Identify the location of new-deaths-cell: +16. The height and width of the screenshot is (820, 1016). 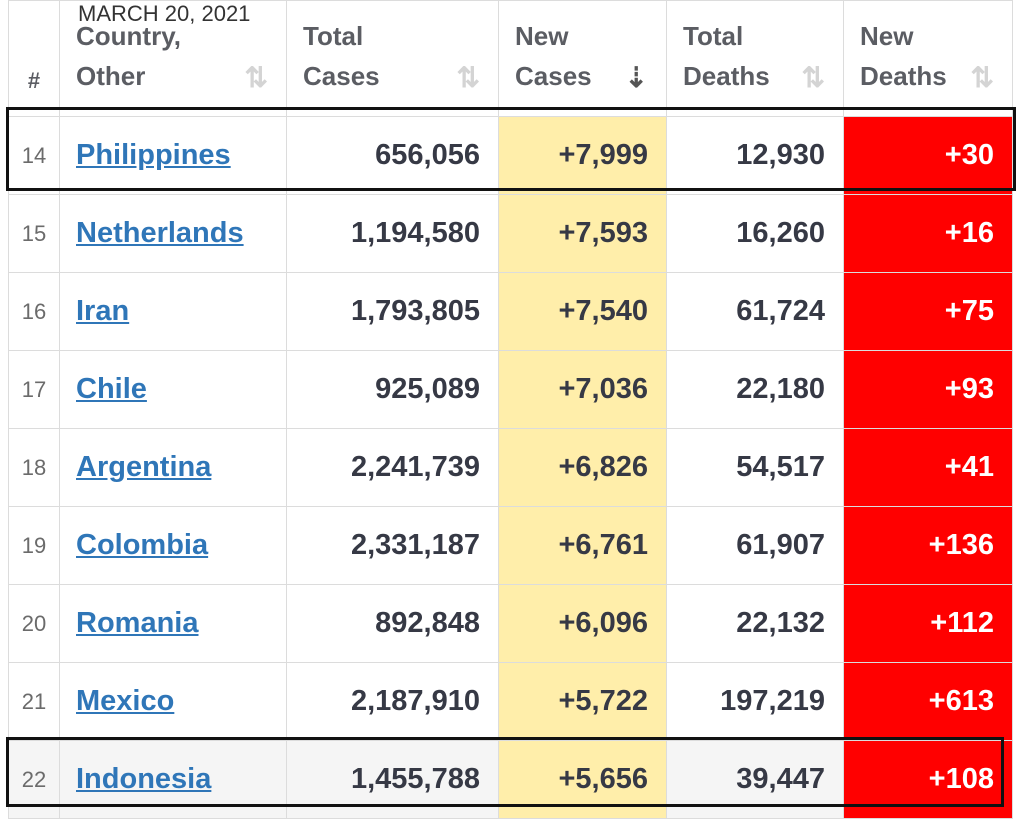
(928, 233).